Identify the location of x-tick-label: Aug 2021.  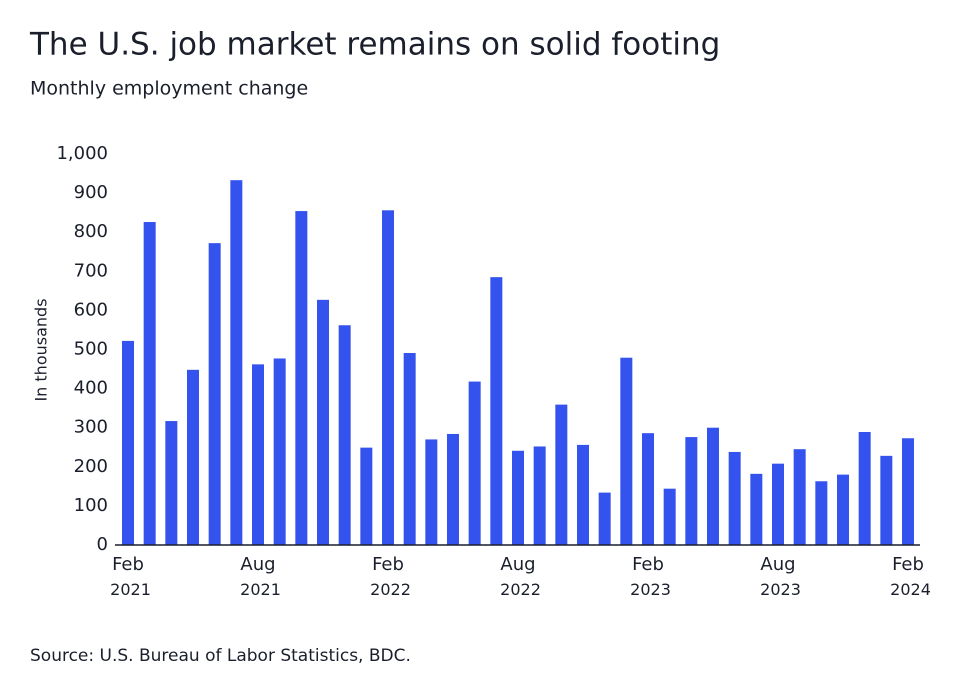
(258, 576).